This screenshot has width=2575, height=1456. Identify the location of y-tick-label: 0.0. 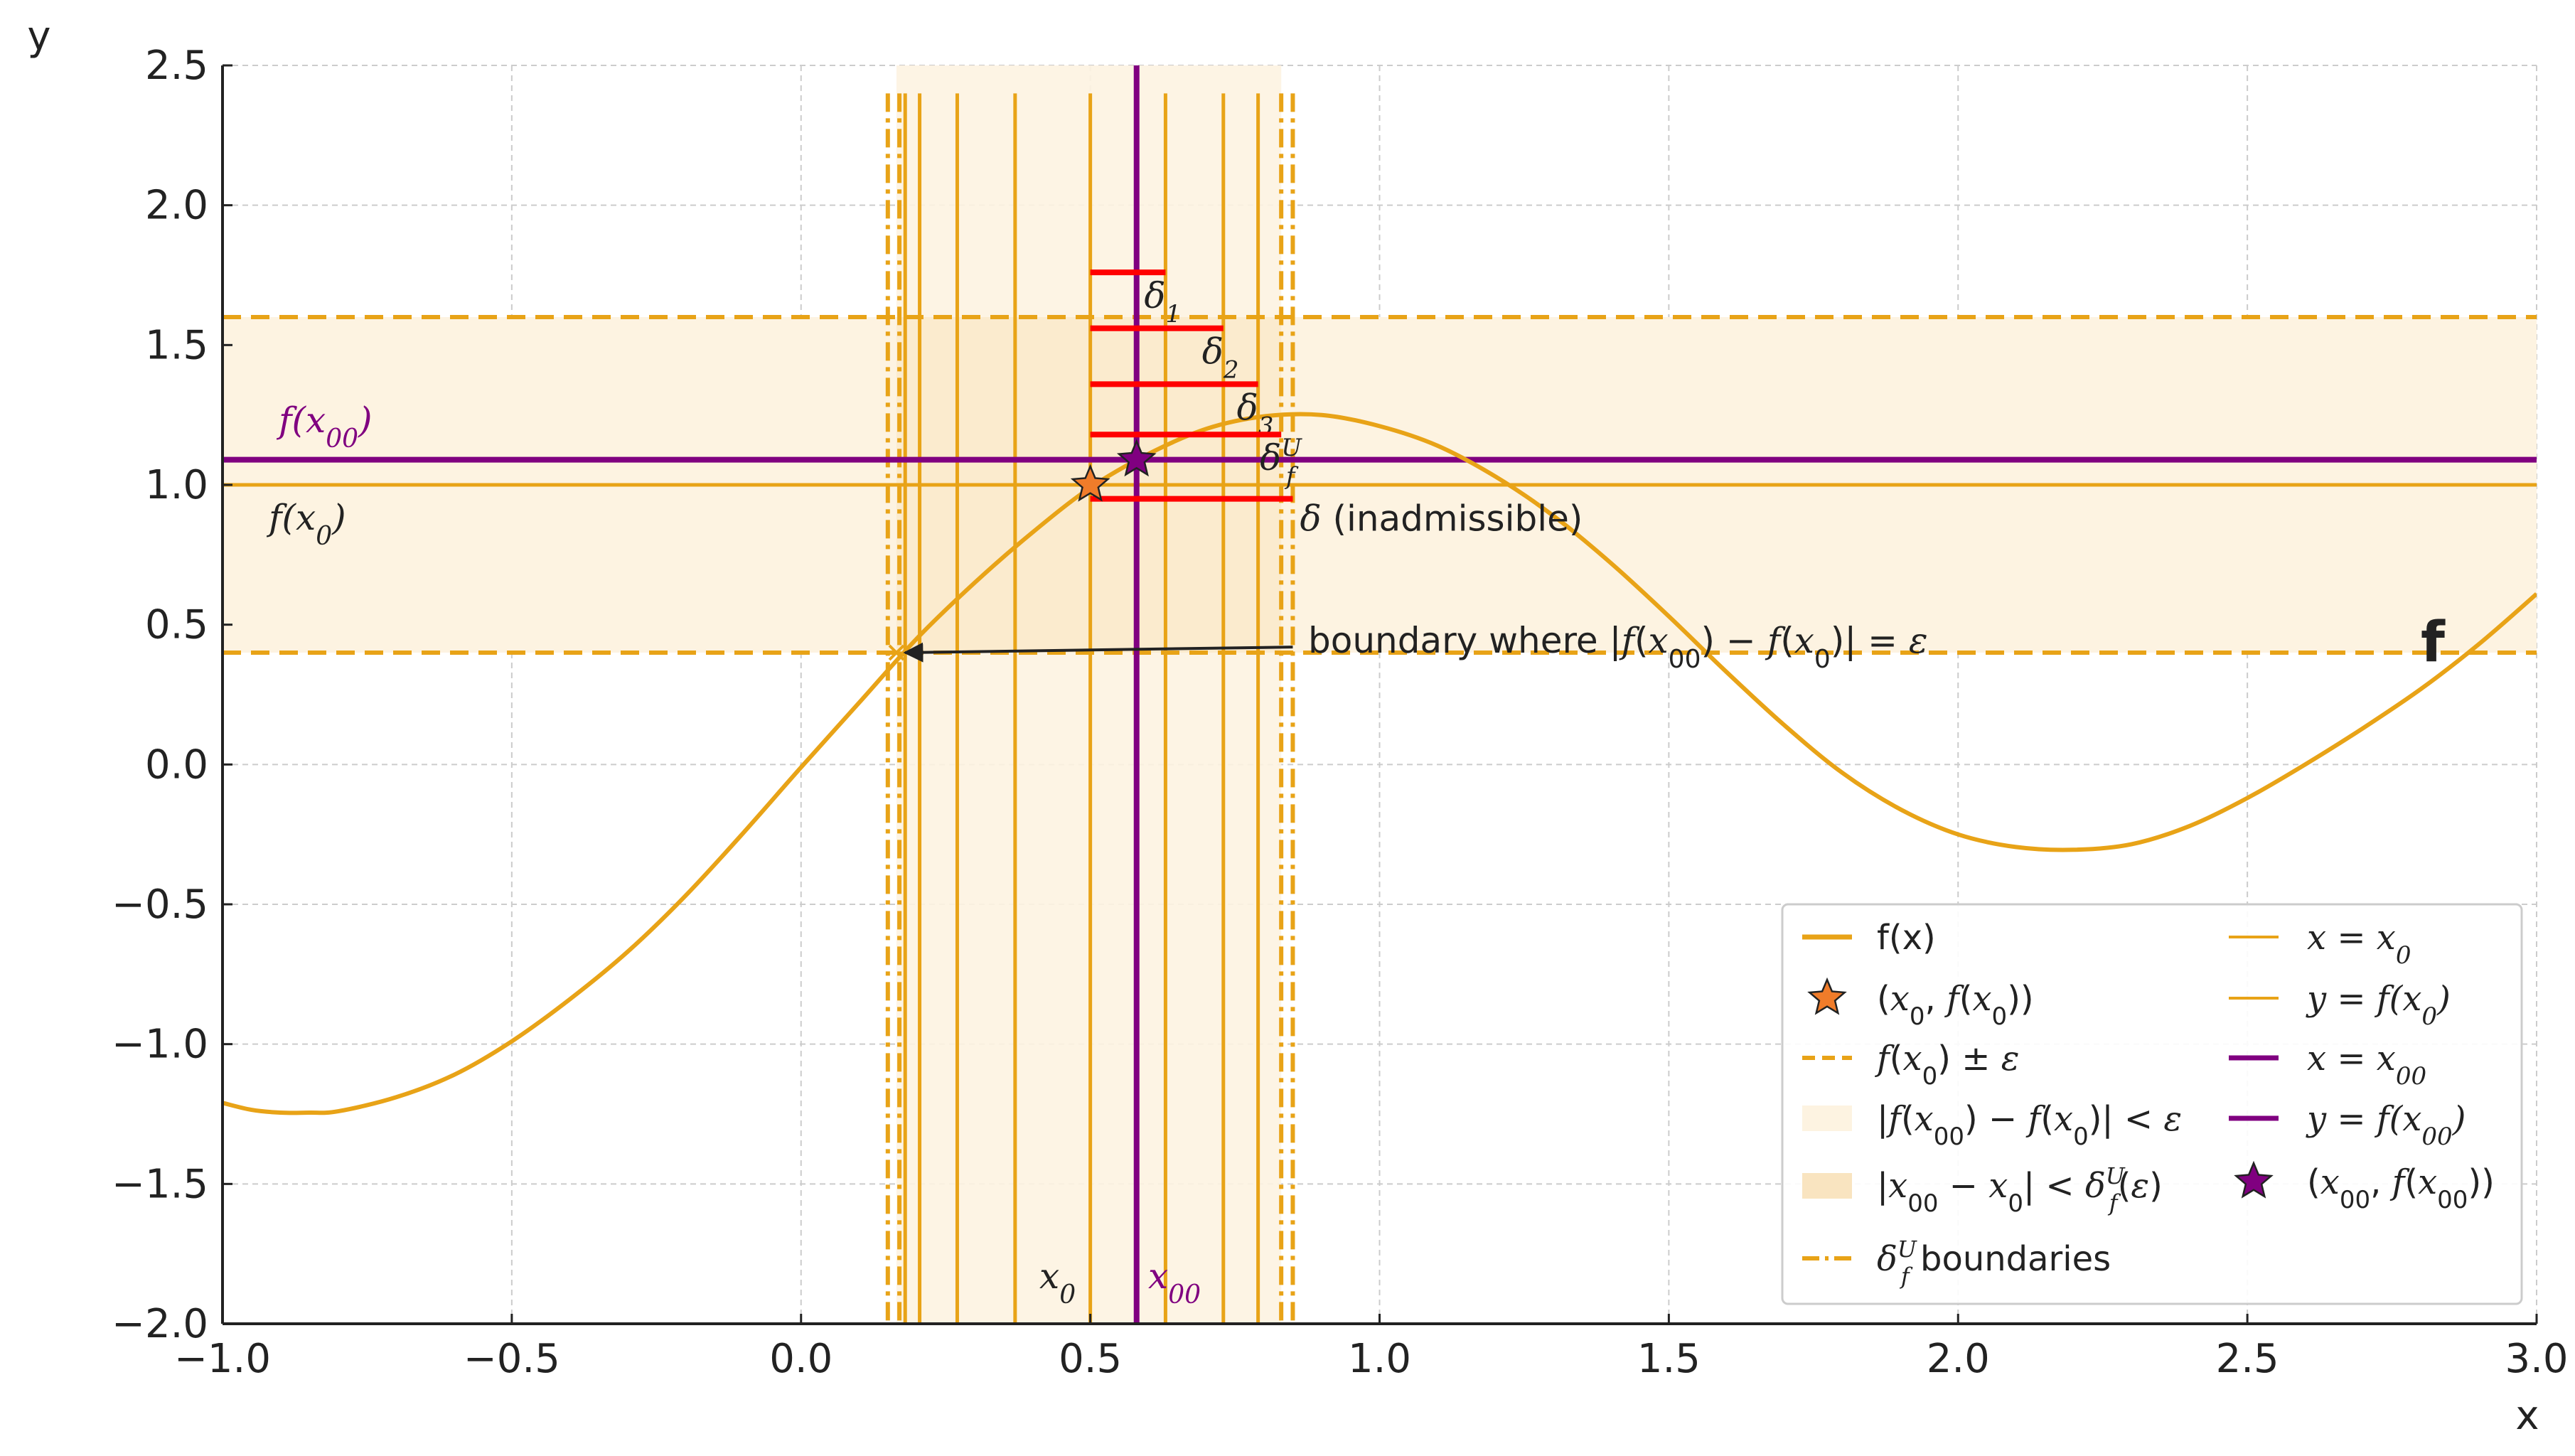
(176, 765).